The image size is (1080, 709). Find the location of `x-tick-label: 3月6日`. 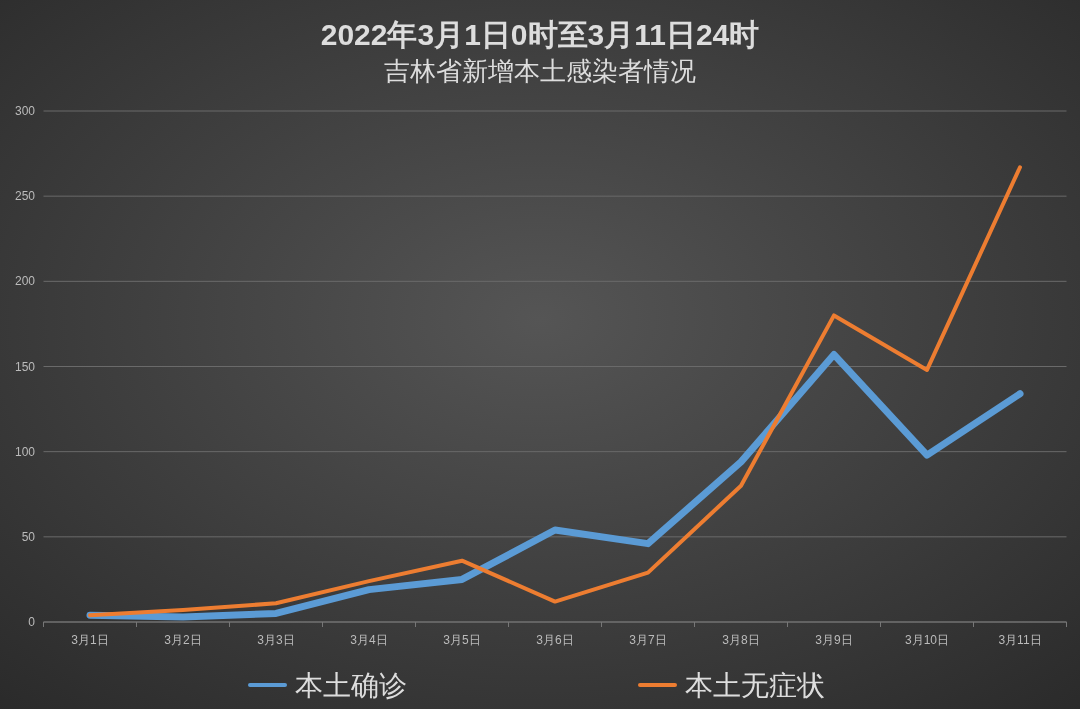

x-tick-label: 3月6日 is located at coordinates (555, 640).